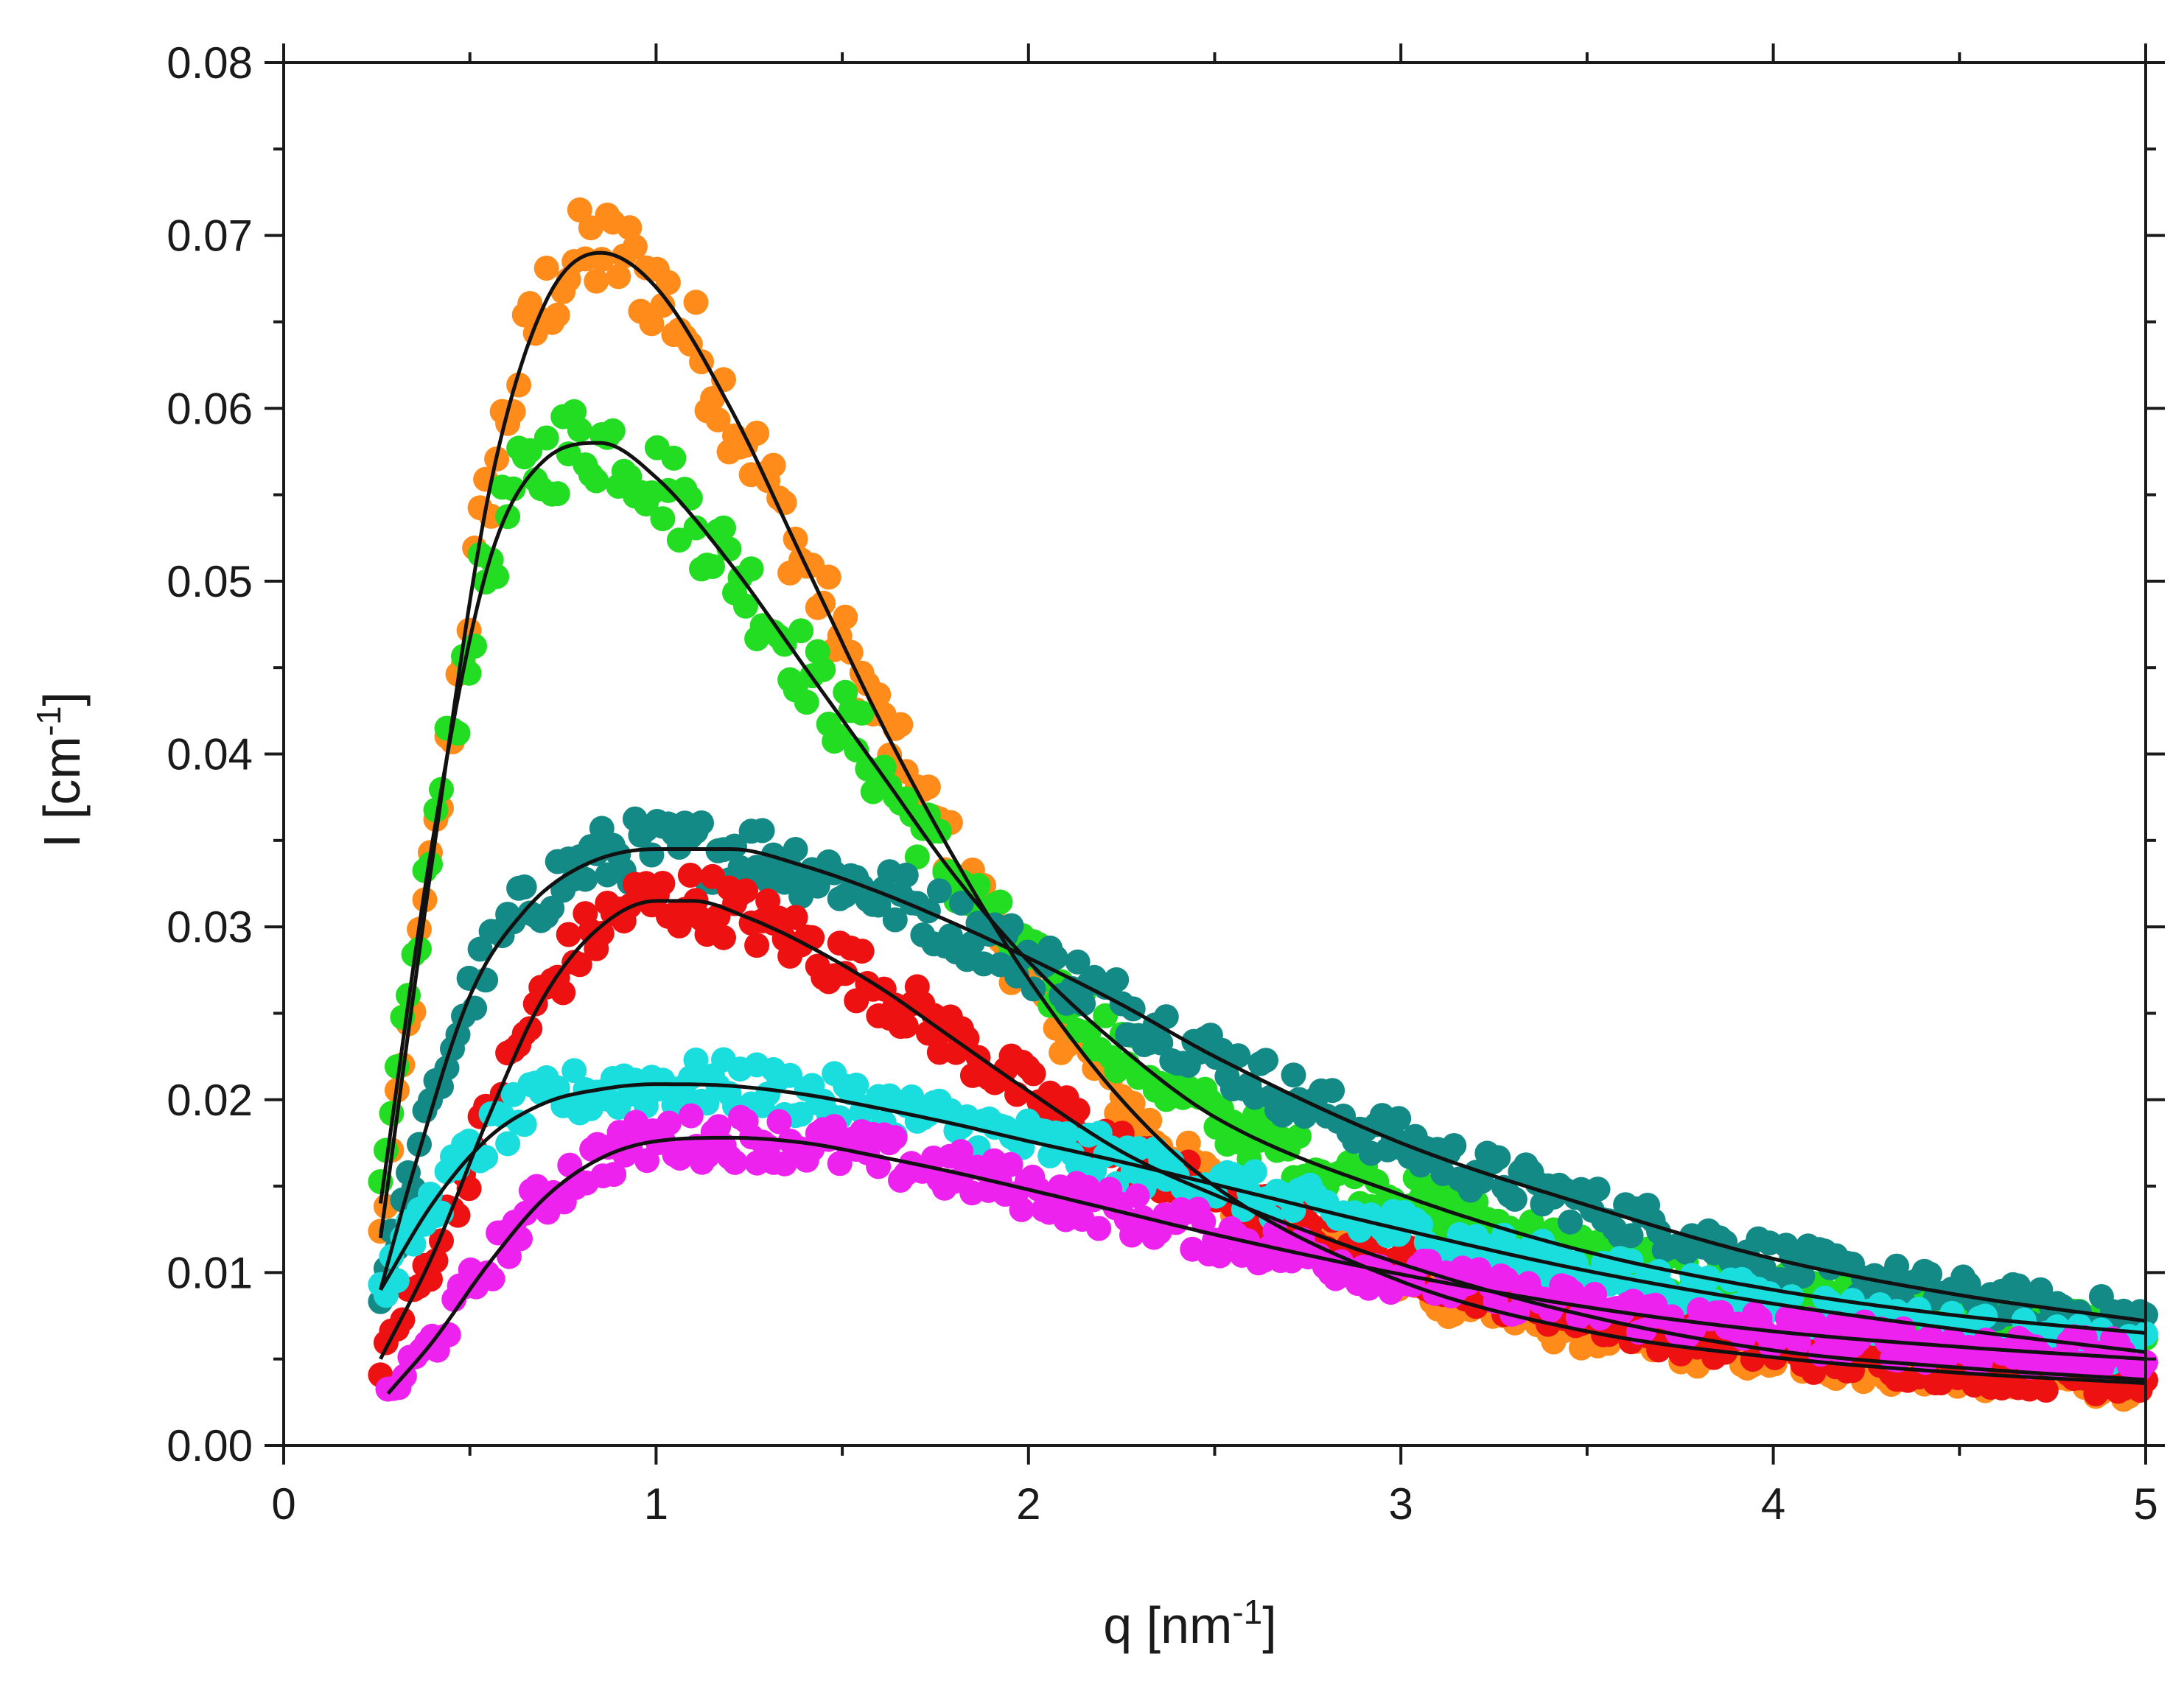 The width and height of the screenshot is (2184, 1704). I want to click on y-tick-label: 0.03, so click(210, 927).